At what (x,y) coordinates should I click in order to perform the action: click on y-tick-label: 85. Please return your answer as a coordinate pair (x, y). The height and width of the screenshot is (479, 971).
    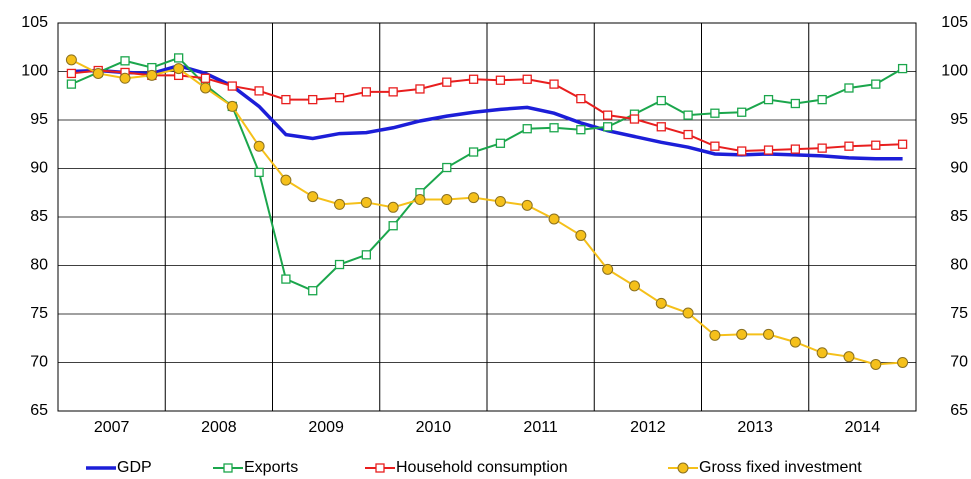
    Looking at the image, I should click on (39, 216).